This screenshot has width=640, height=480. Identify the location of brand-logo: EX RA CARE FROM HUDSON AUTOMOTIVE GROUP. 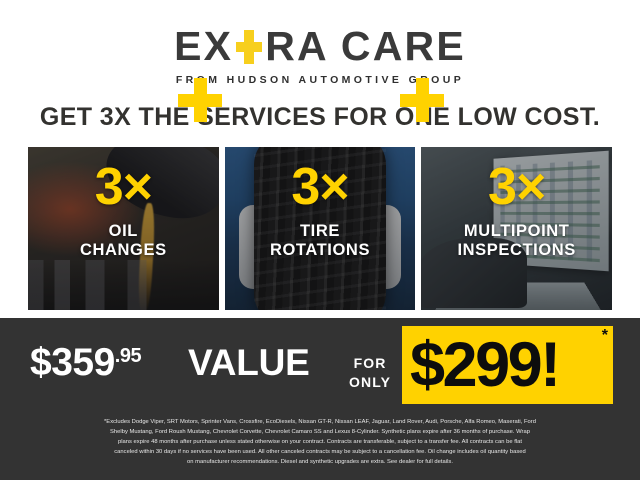
(320, 56).